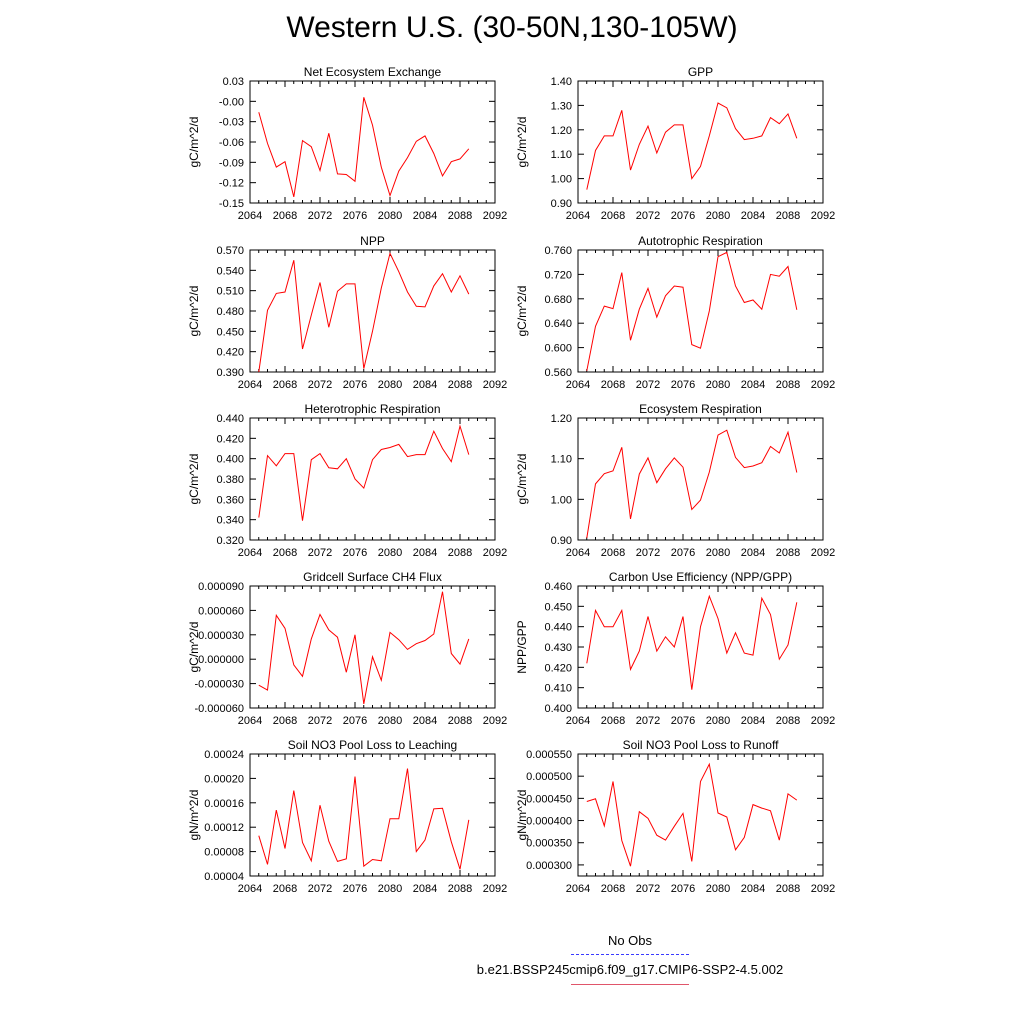 This screenshot has width=1024, height=1024. Describe the element at coordinates (221, 660) in the screenshot. I see `y-tick-label: 0.000000` at that location.